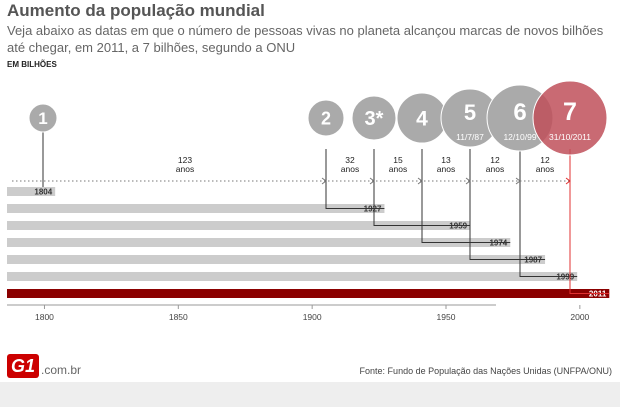  I want to click on unit-label: EM BILHÕES, so click(32, 64).